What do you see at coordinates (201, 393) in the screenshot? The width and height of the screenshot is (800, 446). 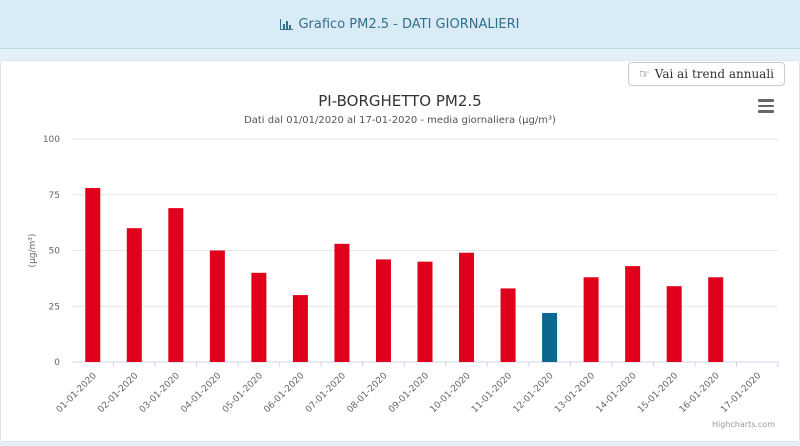 I see `x-tick-label: 04-01-2020` at bounding box center [201, 393].